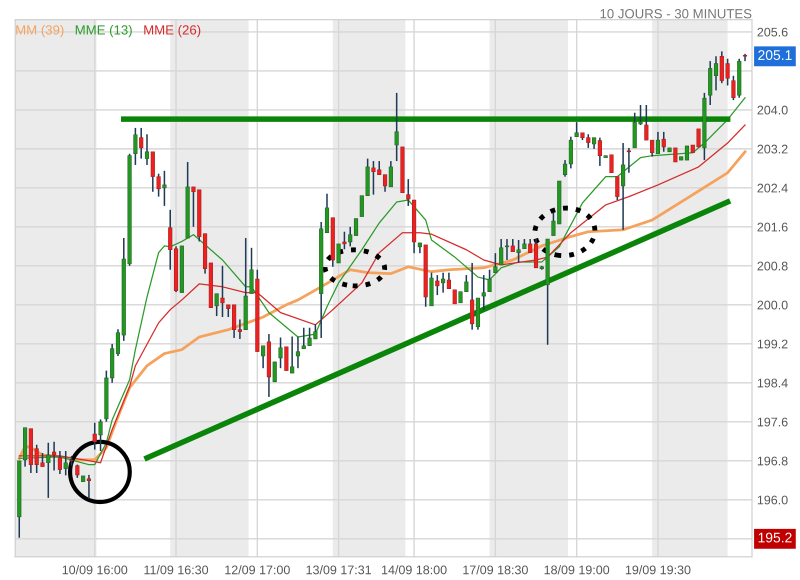 The height and width of the screenshot is (580, 800). I want to click on y-tick-label: 201.6, so click(772, 227).